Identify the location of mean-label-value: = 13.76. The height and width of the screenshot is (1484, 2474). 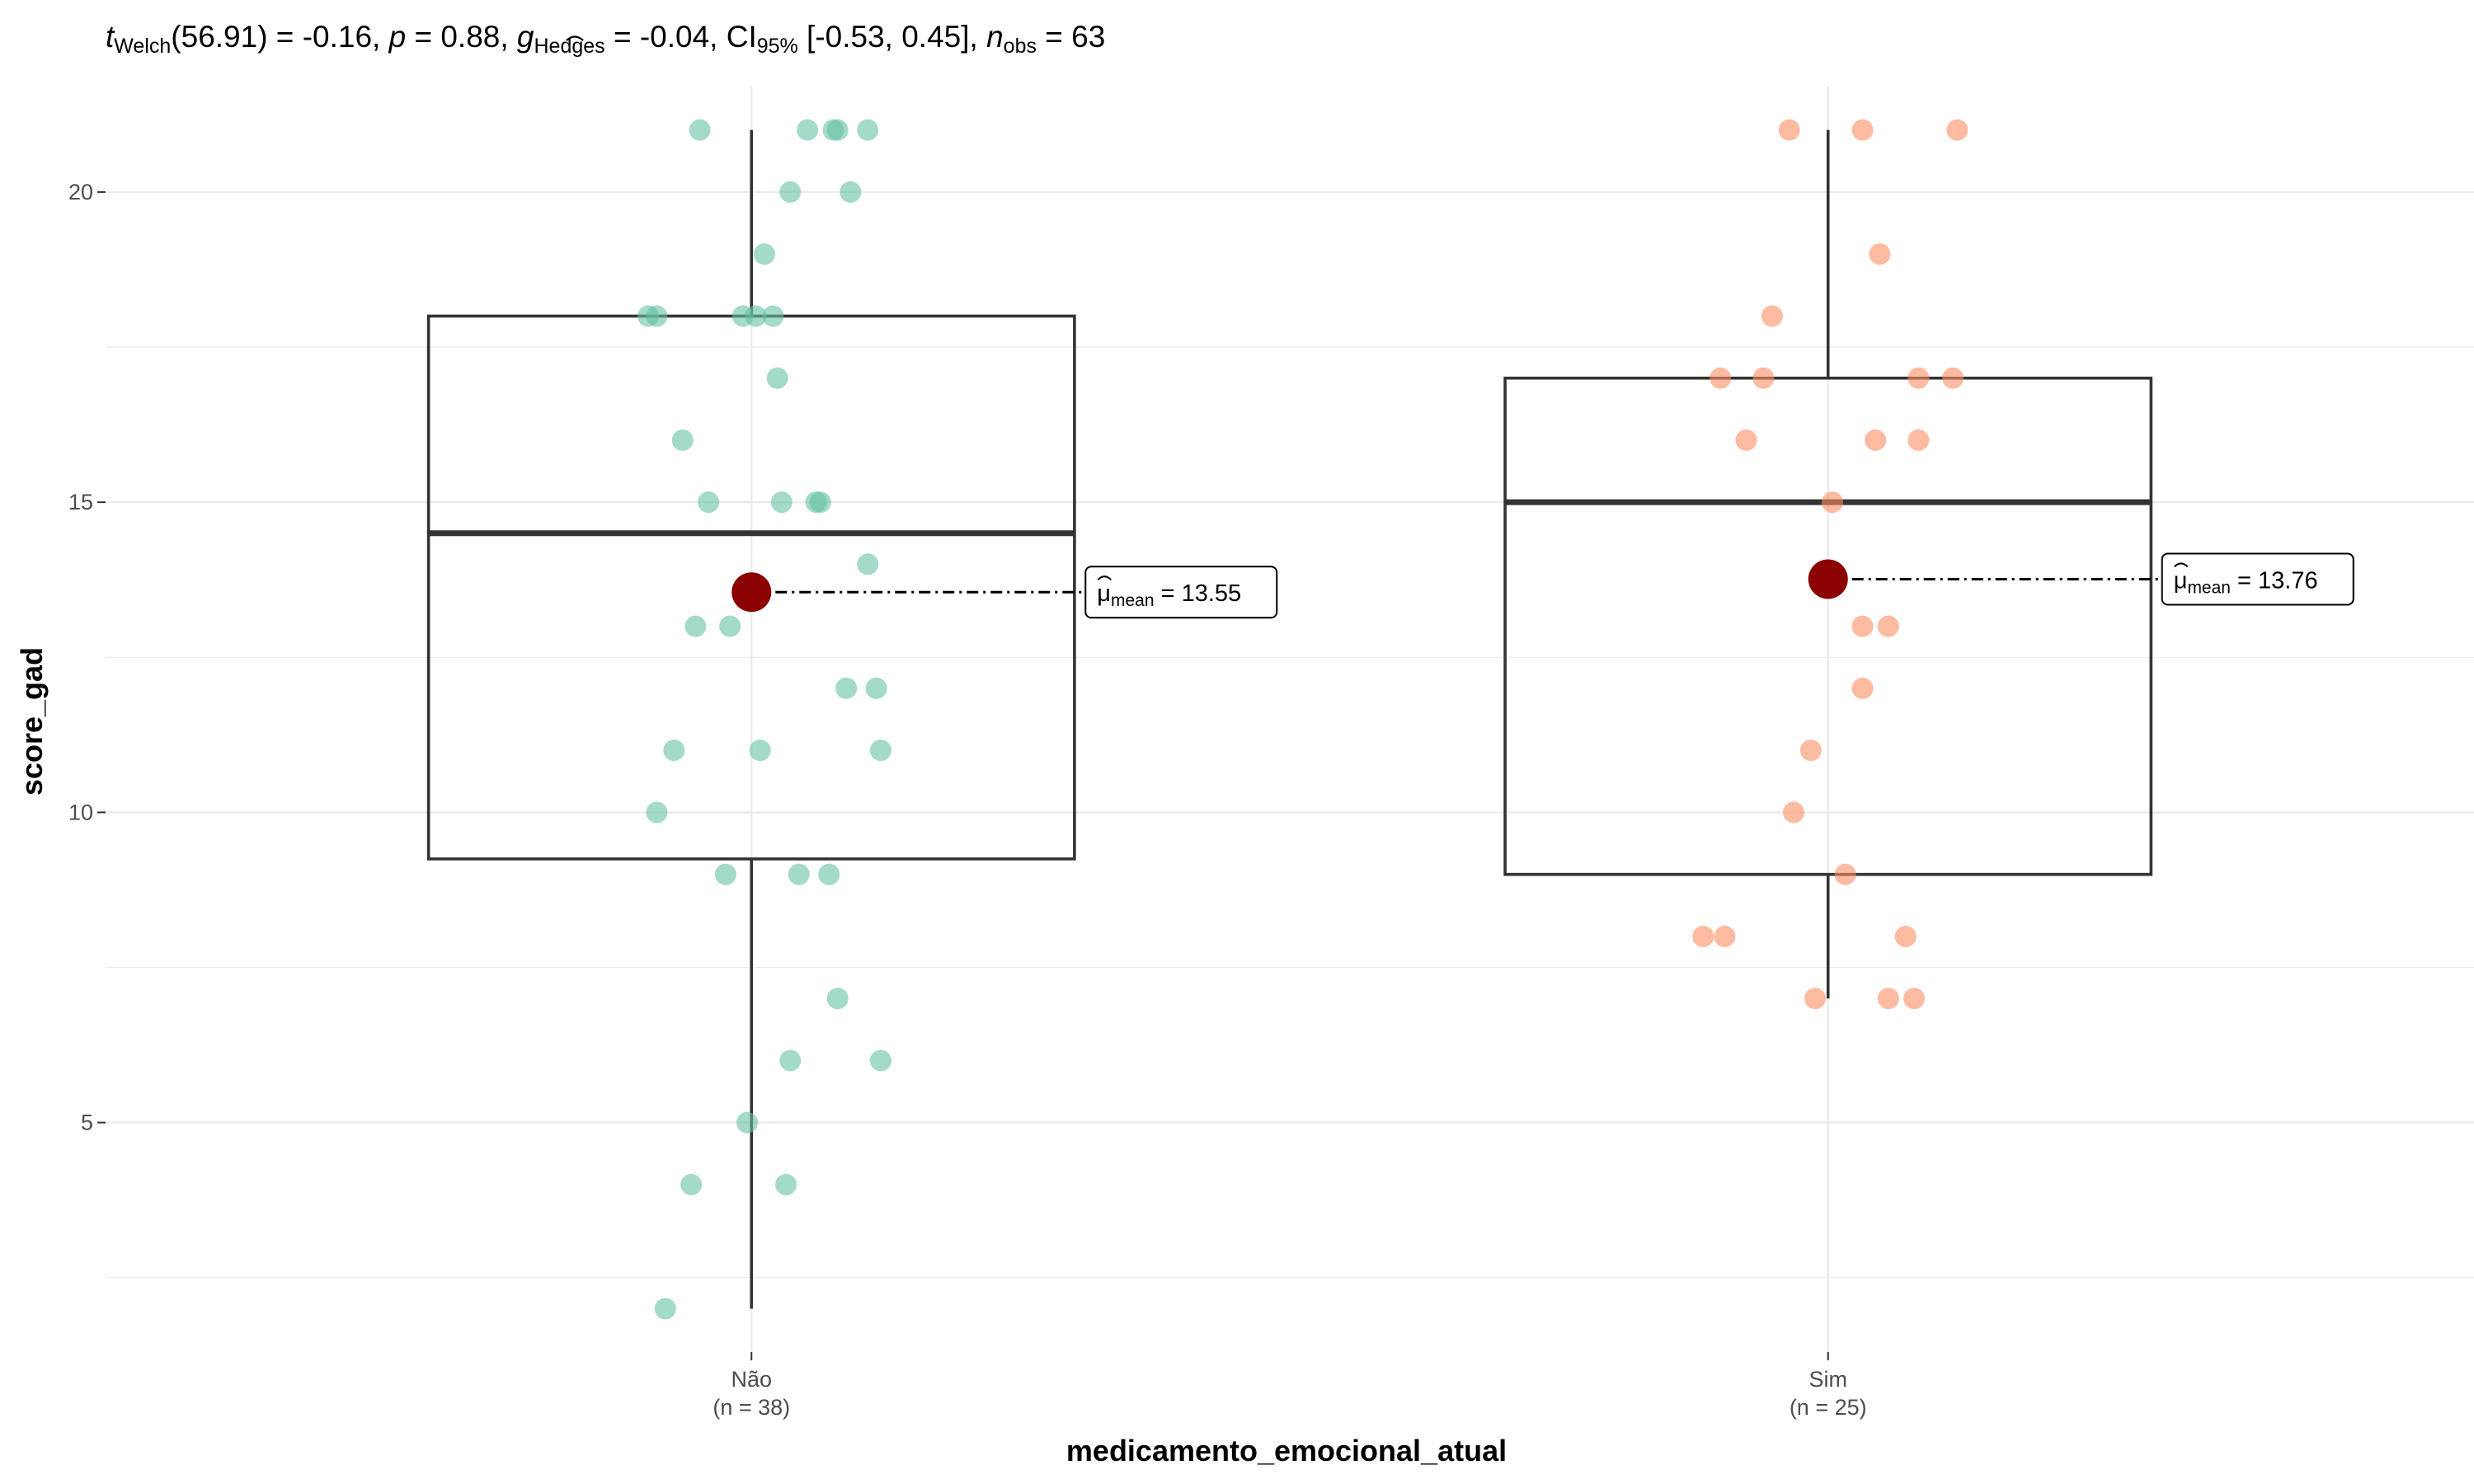
(2274, 580).